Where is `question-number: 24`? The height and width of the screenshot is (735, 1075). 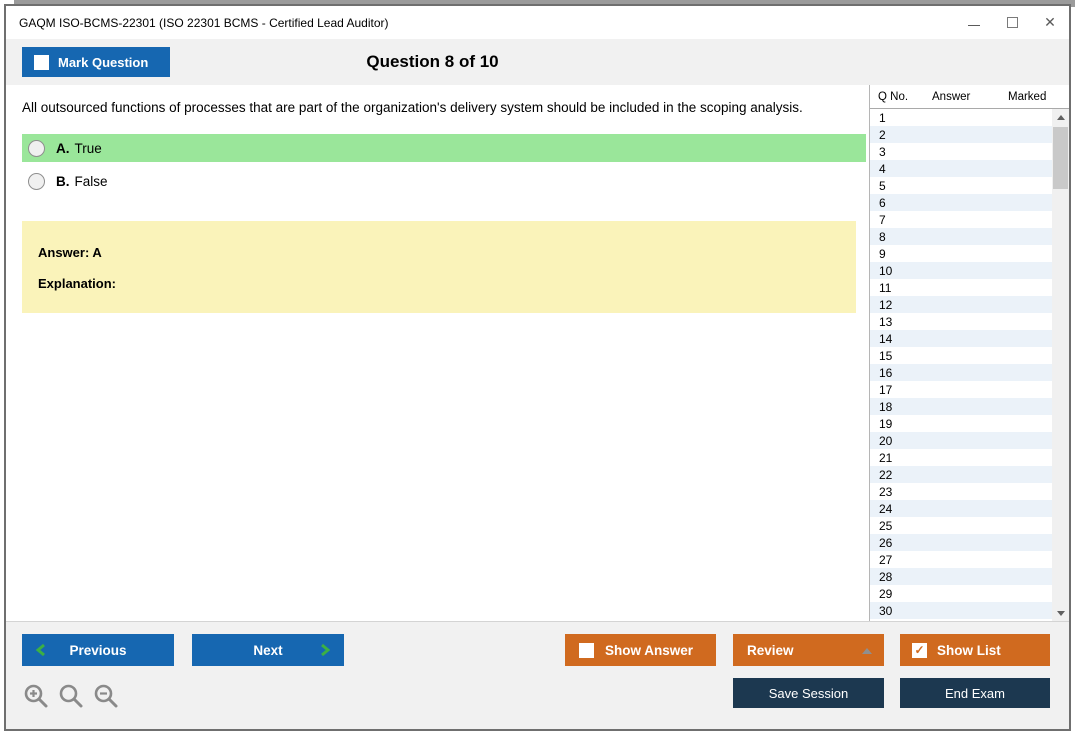 question-number: 24 is located at coordinates (886, 508).